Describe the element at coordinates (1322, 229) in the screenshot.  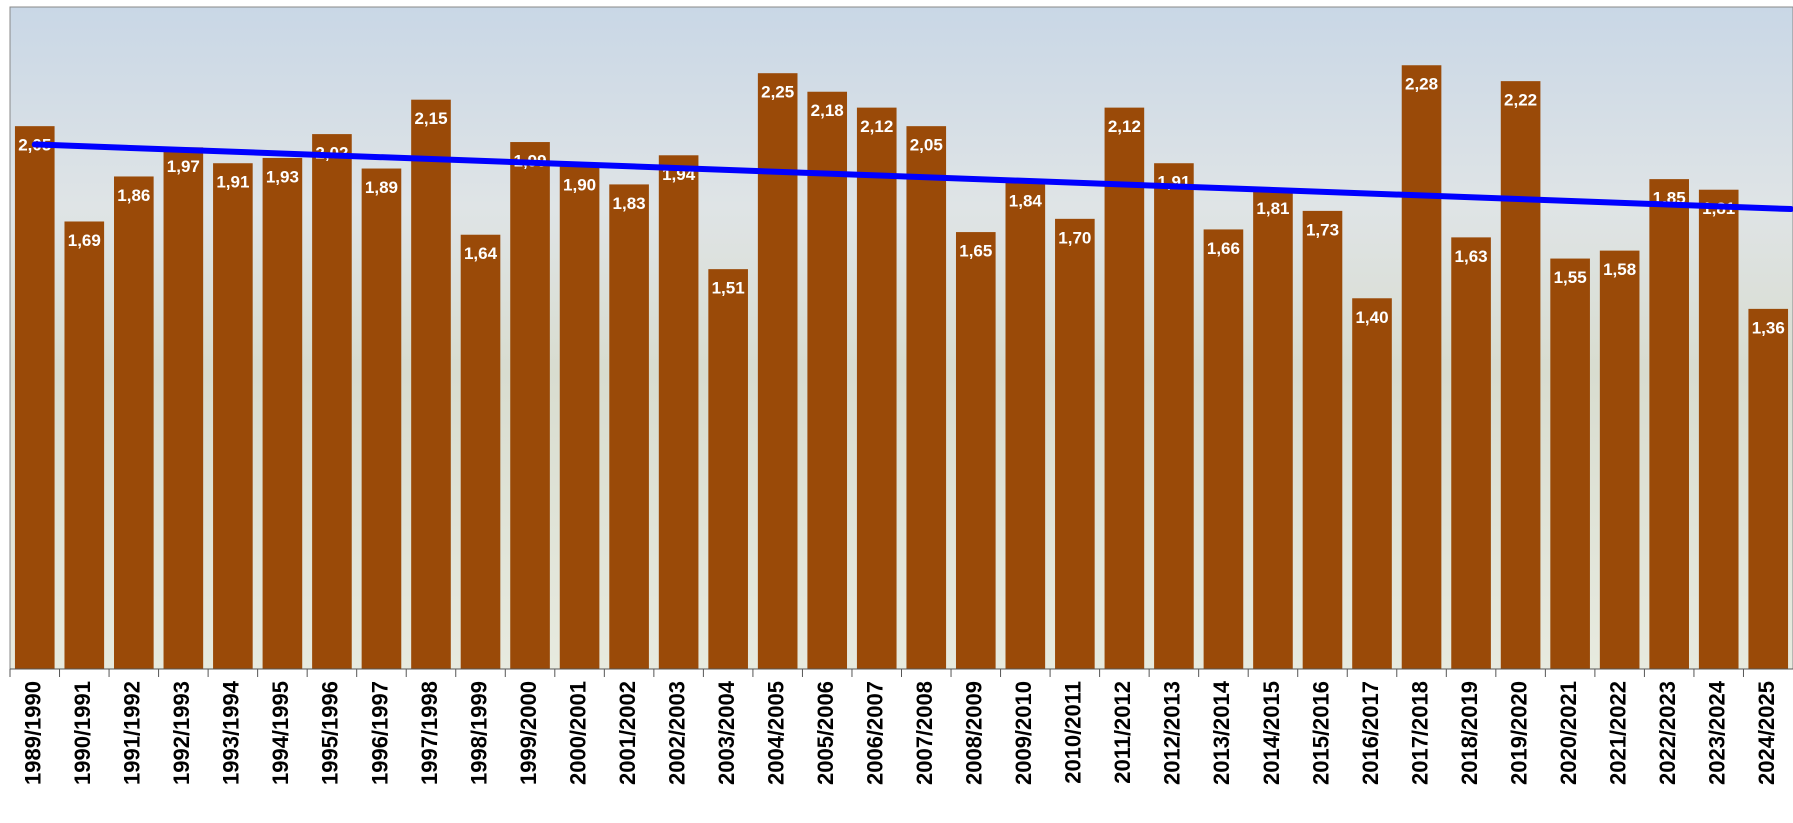
I see `value-label: 1,73` at that location.